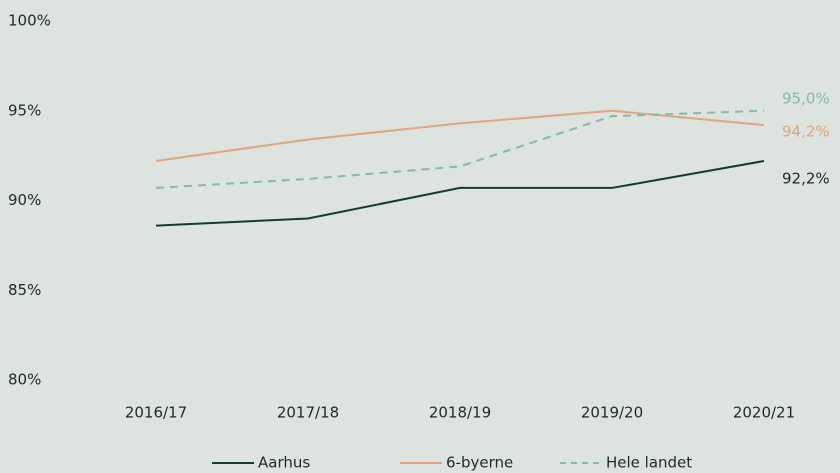 Image resolution: width=840 pixels, height=473 pixels. What do you see at coordinates (308, 413) in the screenshot?
I see `x-tick-label: 2017/18` at bounding box center [308, 413].